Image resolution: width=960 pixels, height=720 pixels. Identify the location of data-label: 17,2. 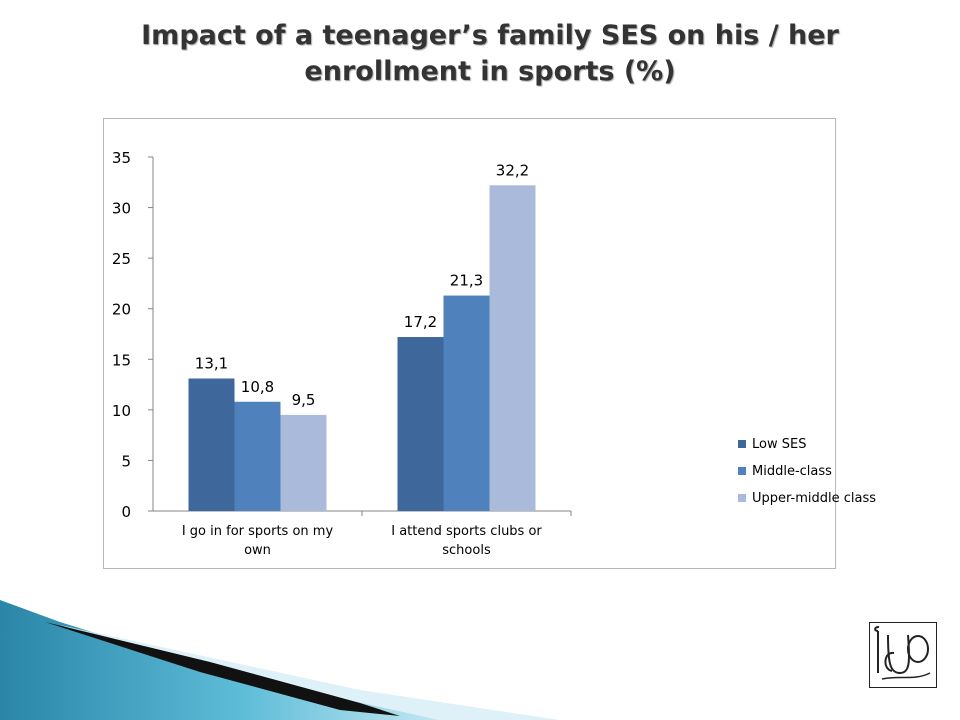
(420, 322).